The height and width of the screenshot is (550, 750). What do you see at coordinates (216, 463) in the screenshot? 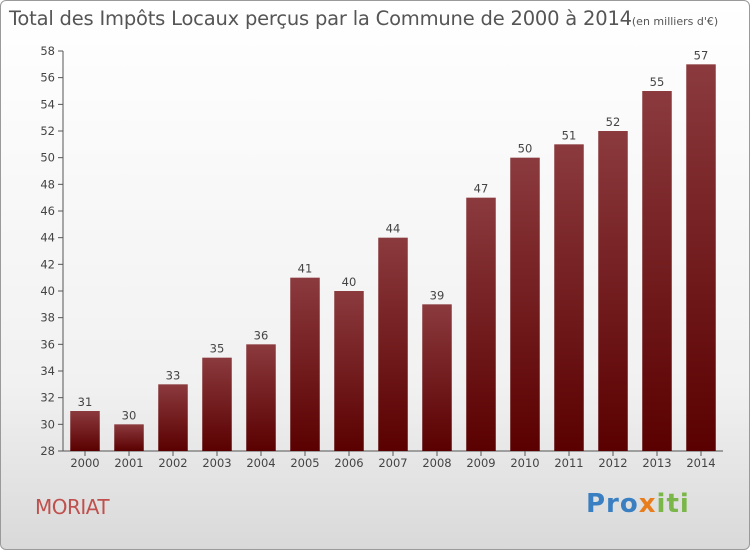
I see `x-tick-label: 2003` at bounding box center [216, 463].